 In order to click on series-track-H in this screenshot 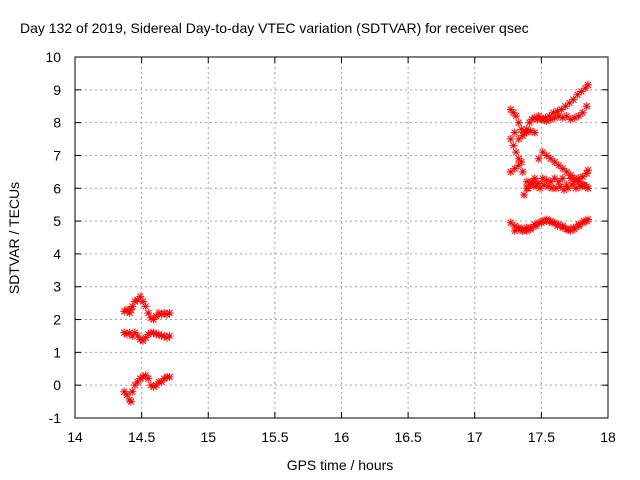, I will do `click(558, 187)`.